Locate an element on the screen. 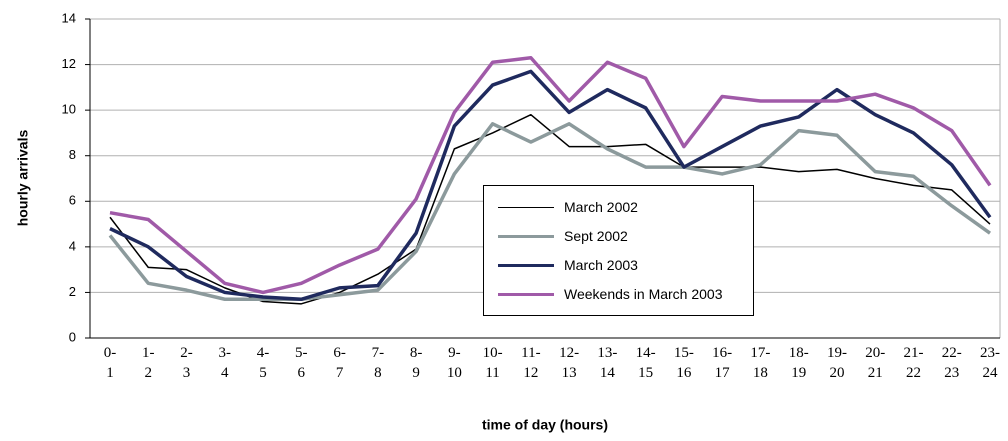 The height and width of the screenshot is (441, 1008). legend-item: Sept 2002 is located at coordinates (618, 237).